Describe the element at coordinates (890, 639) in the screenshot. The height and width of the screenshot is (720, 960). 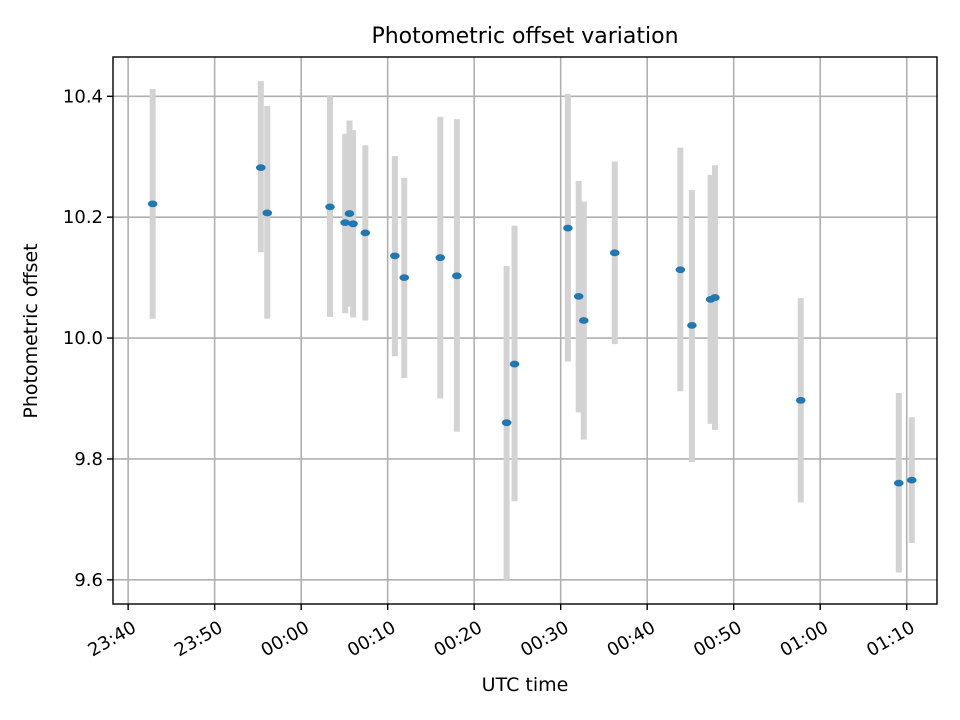
I see `x-tick-label: 01:10` at that location.